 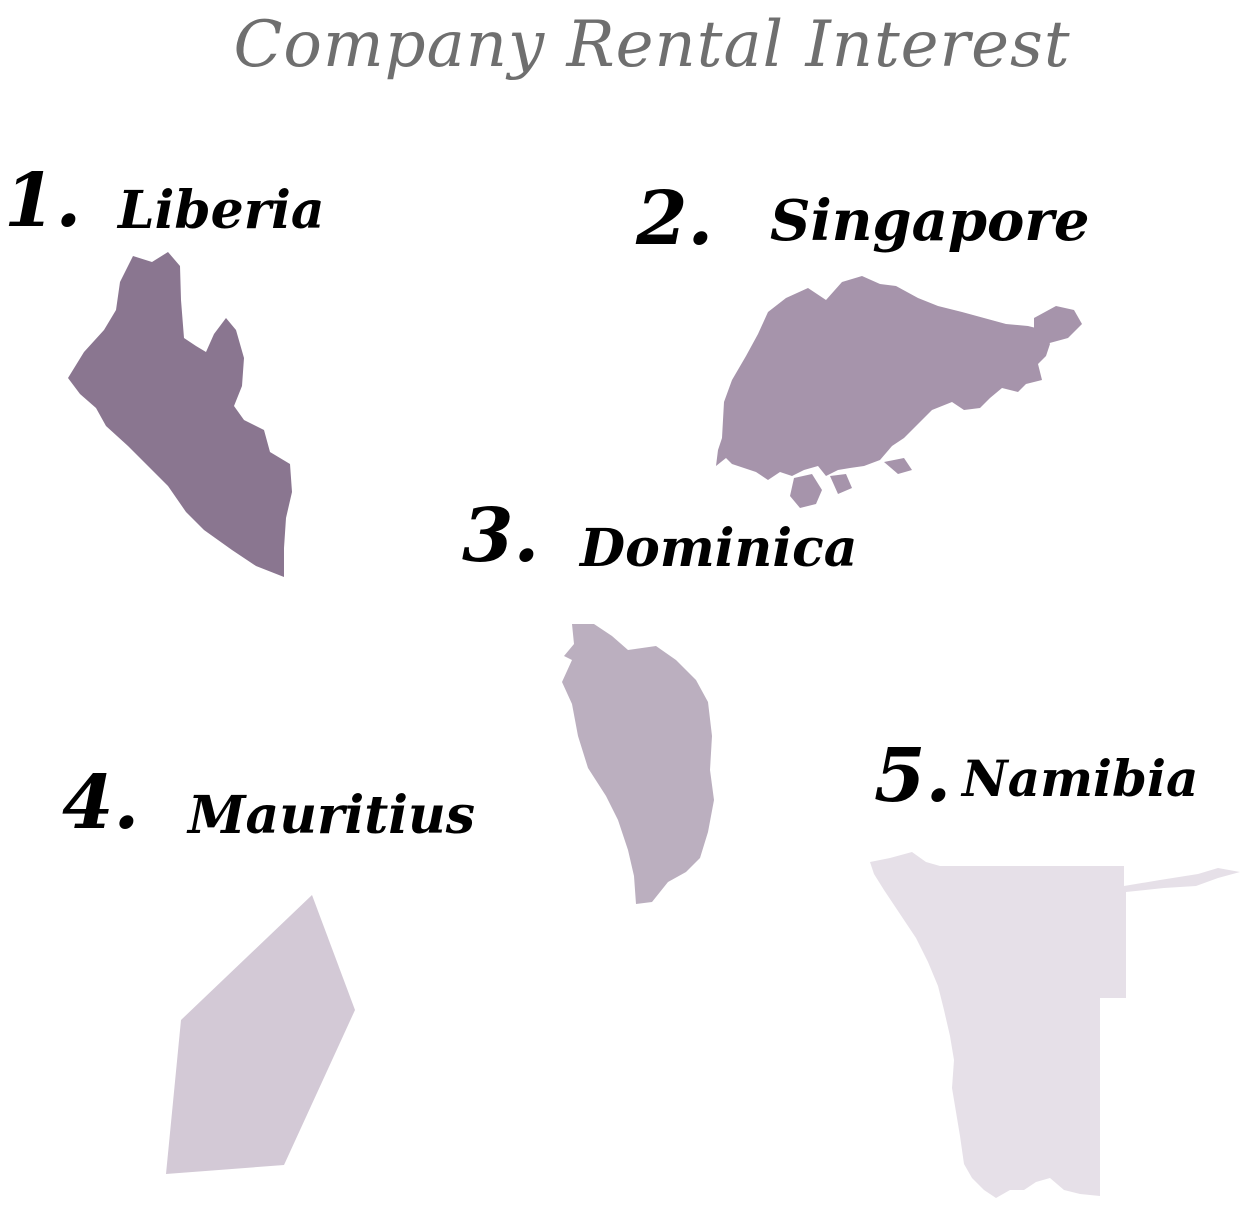 I want to click on page-title: Company Rental Interest, so click(x=651, y=45).